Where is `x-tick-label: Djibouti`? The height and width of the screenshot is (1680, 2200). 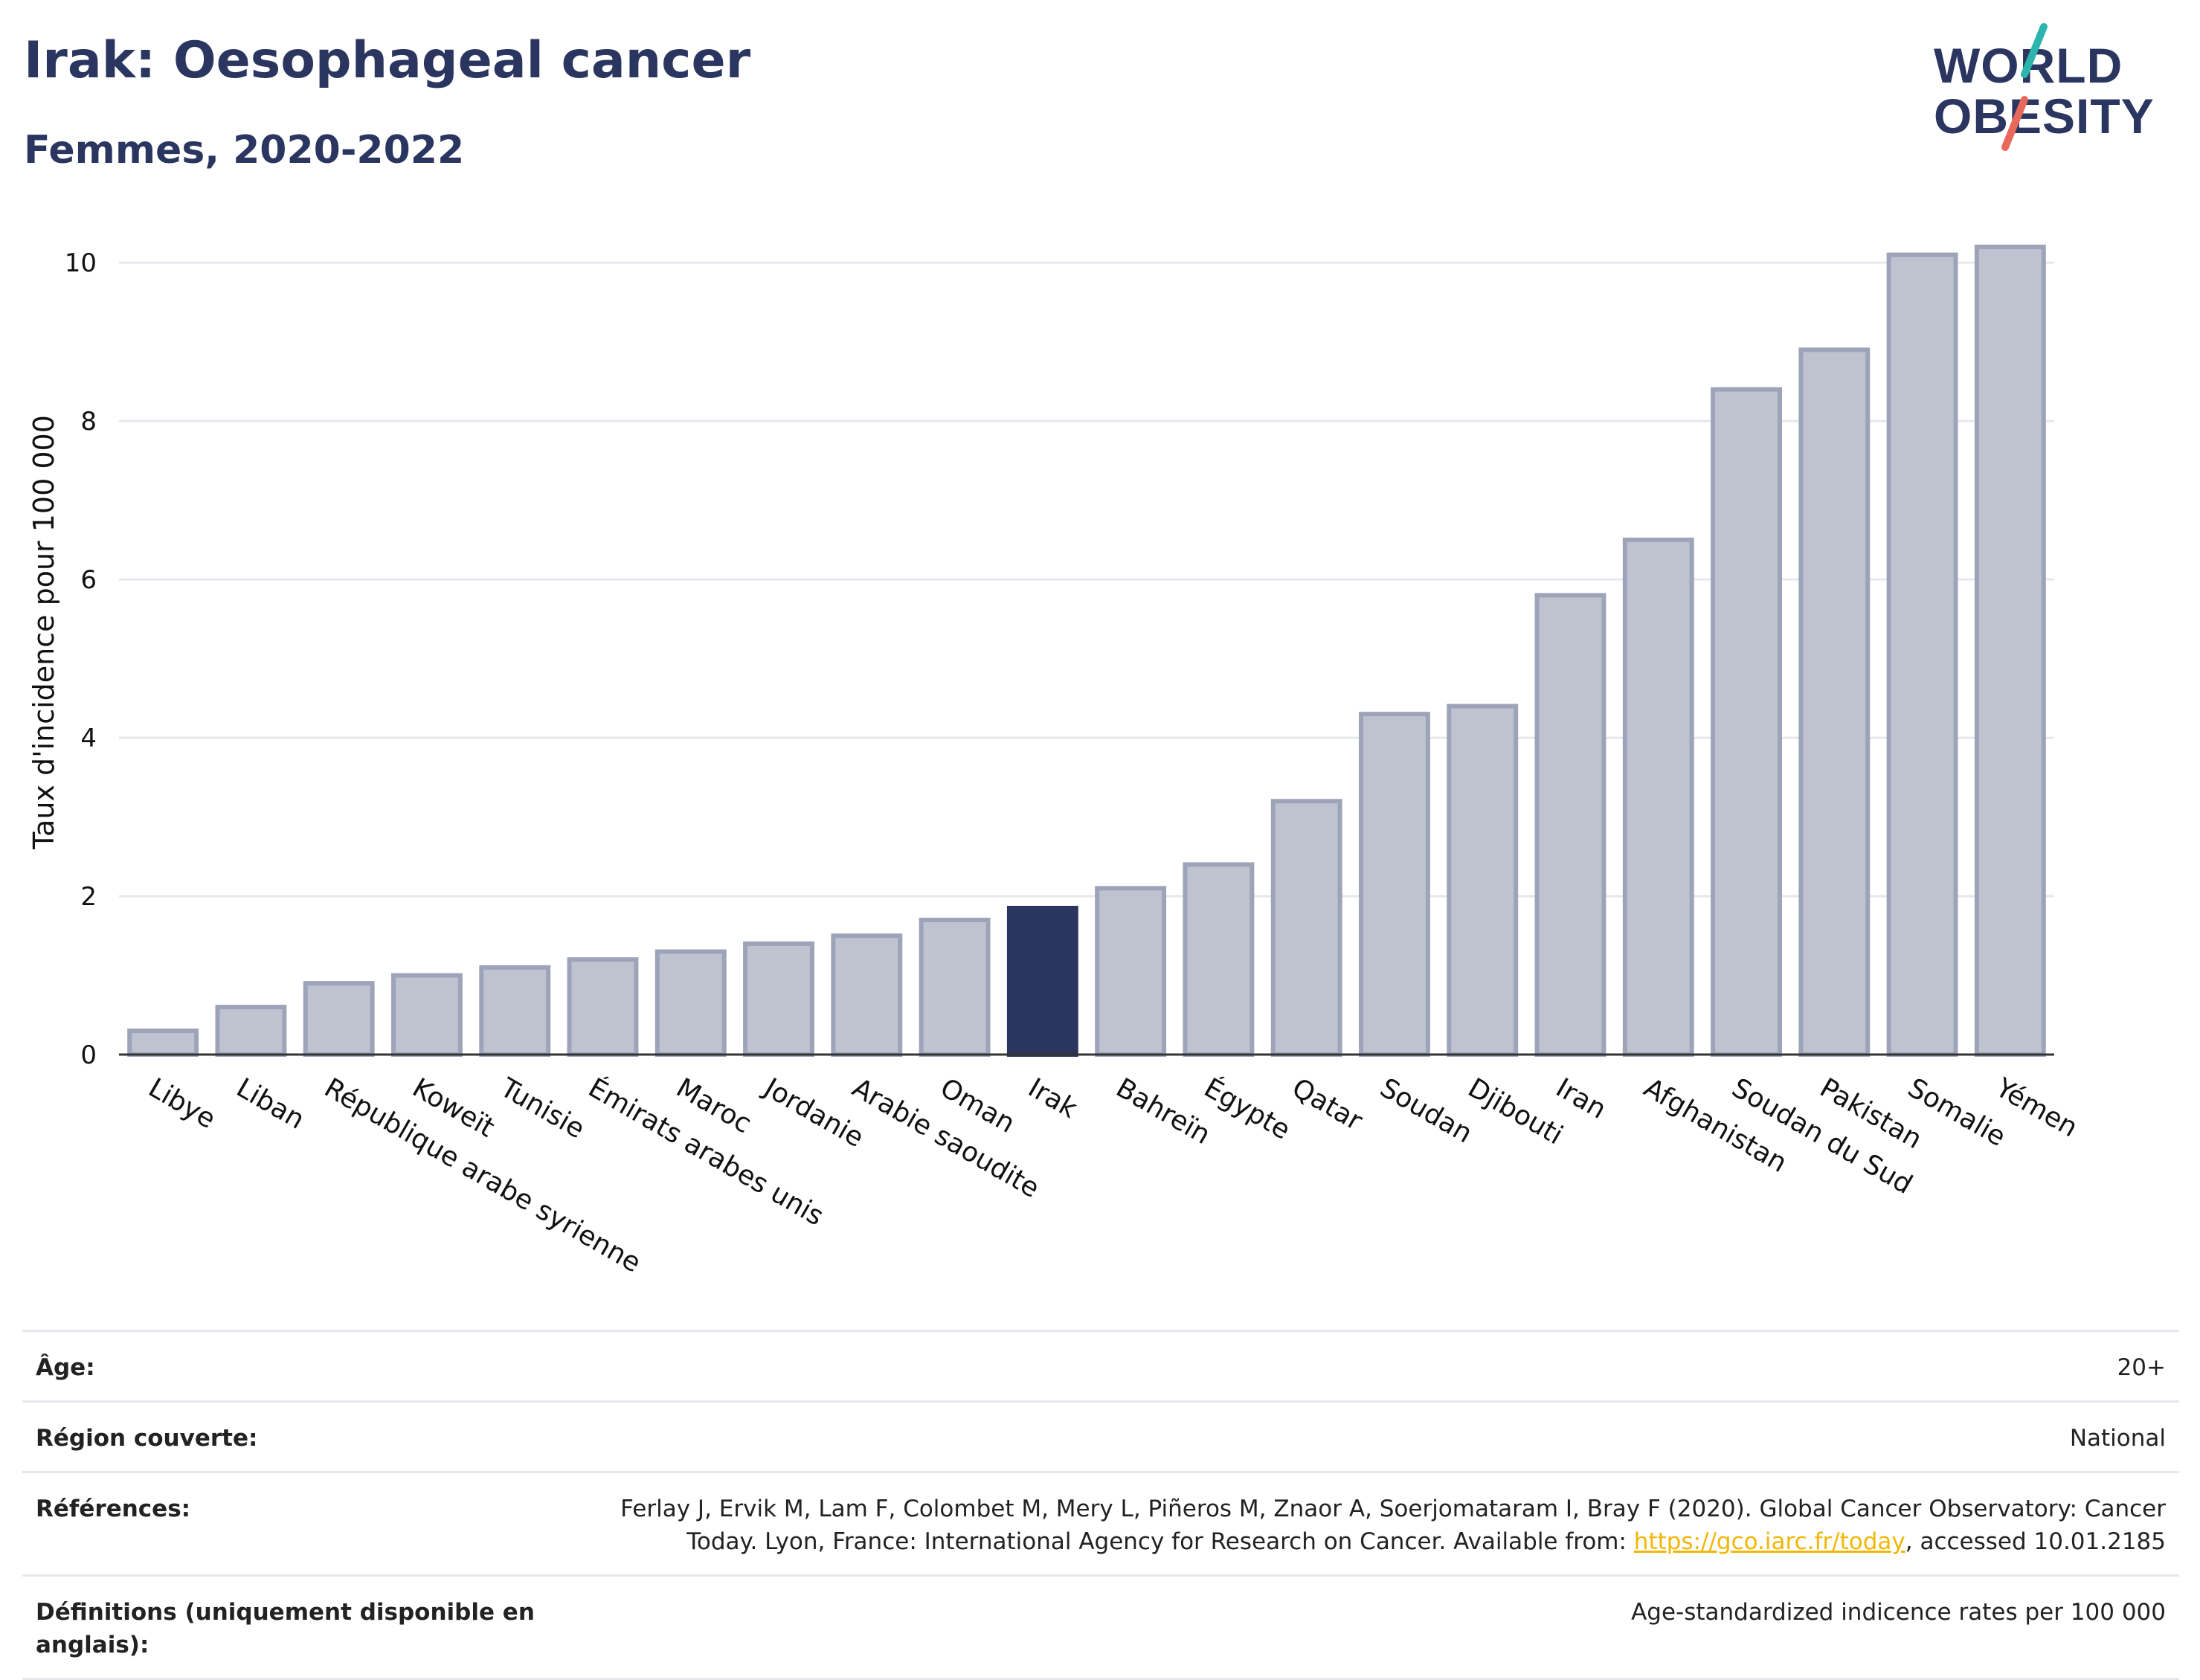
x-tick-label: Djibouti is located at coordinates (1515, 1111).